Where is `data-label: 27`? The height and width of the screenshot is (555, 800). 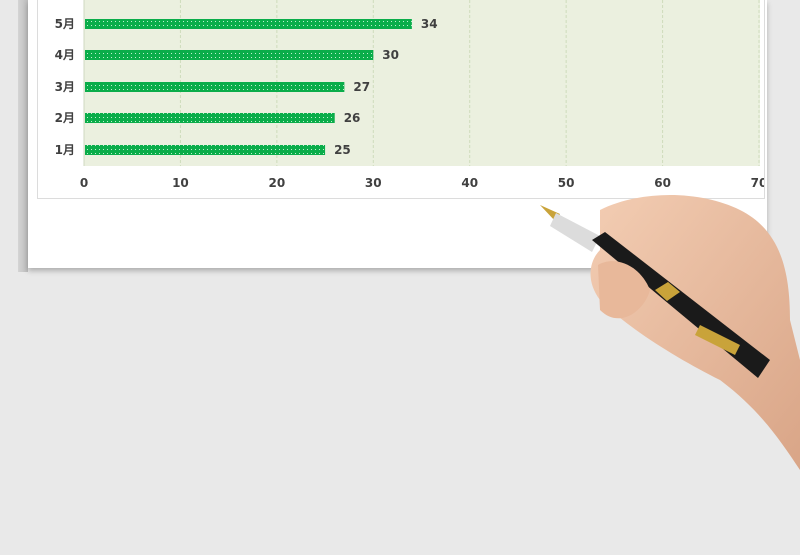
data-label: 27 is located at coordinates (361, 87).